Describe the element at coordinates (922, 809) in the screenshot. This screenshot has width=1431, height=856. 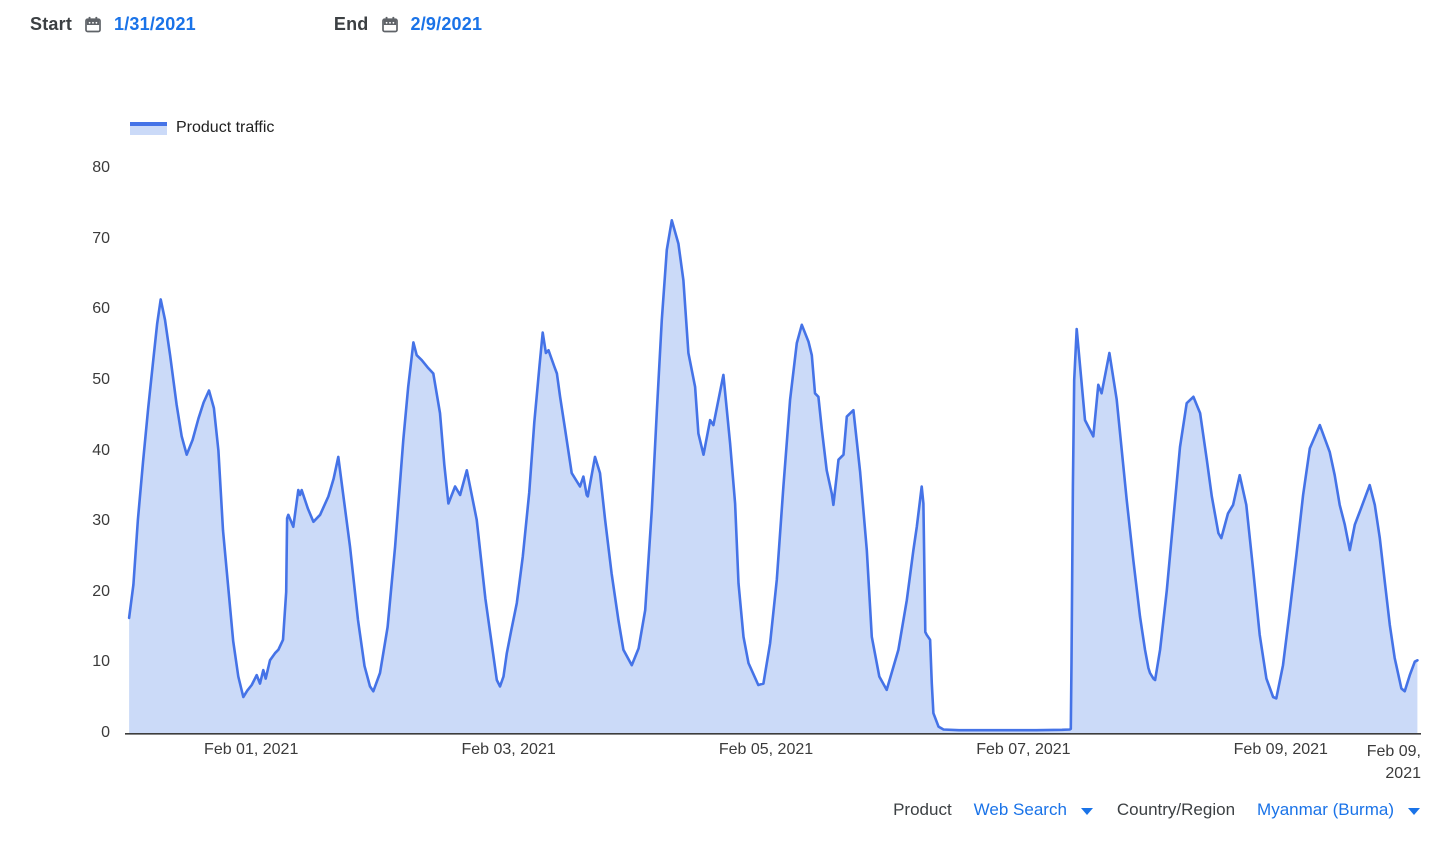
I see `product-label: Product` at that location.